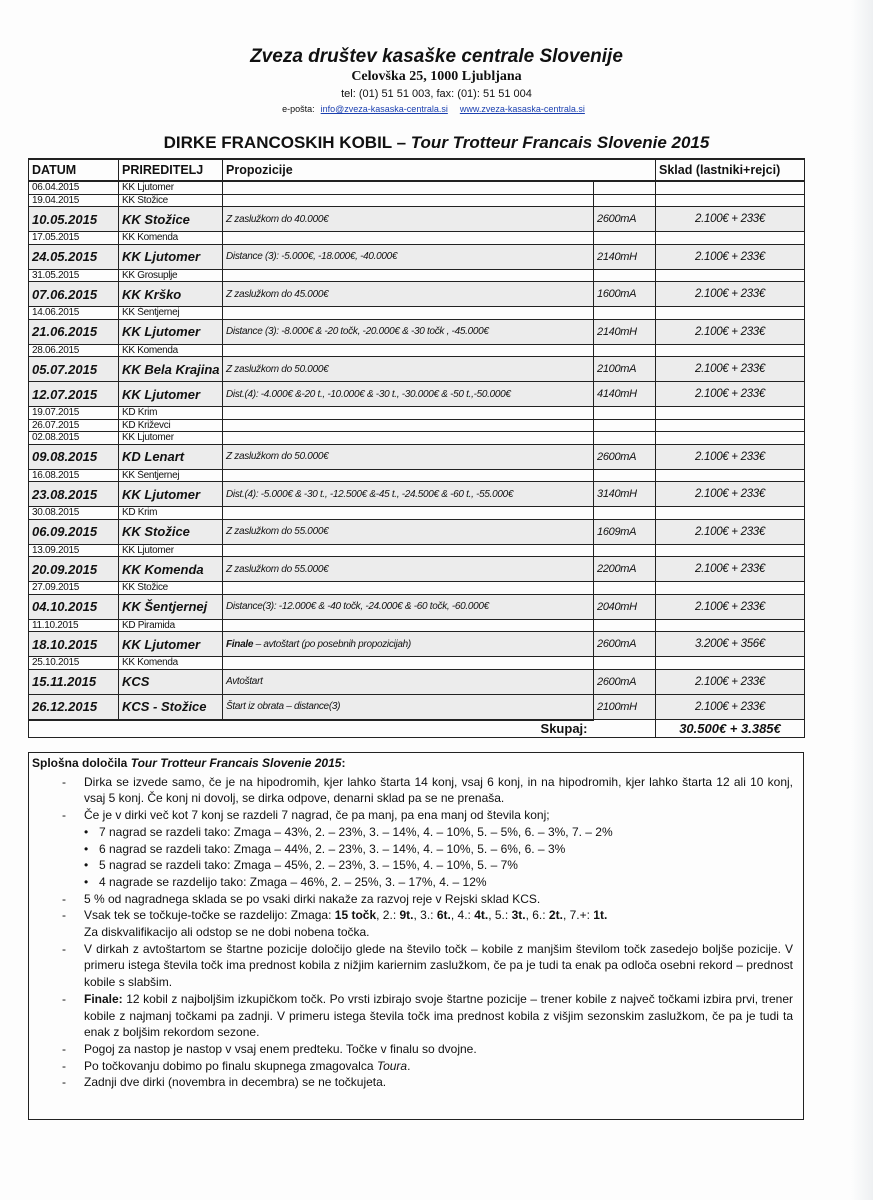  I want to click on header-prireditelj: PRIREDITELJ, so click(170, 170).